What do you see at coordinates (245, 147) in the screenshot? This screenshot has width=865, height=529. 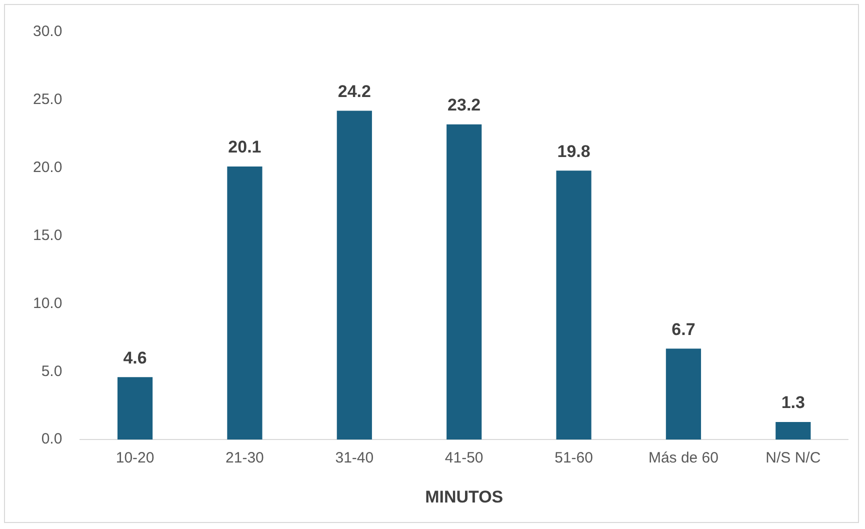 I see `data-label: 20.1` at bounding box center [245, 147].